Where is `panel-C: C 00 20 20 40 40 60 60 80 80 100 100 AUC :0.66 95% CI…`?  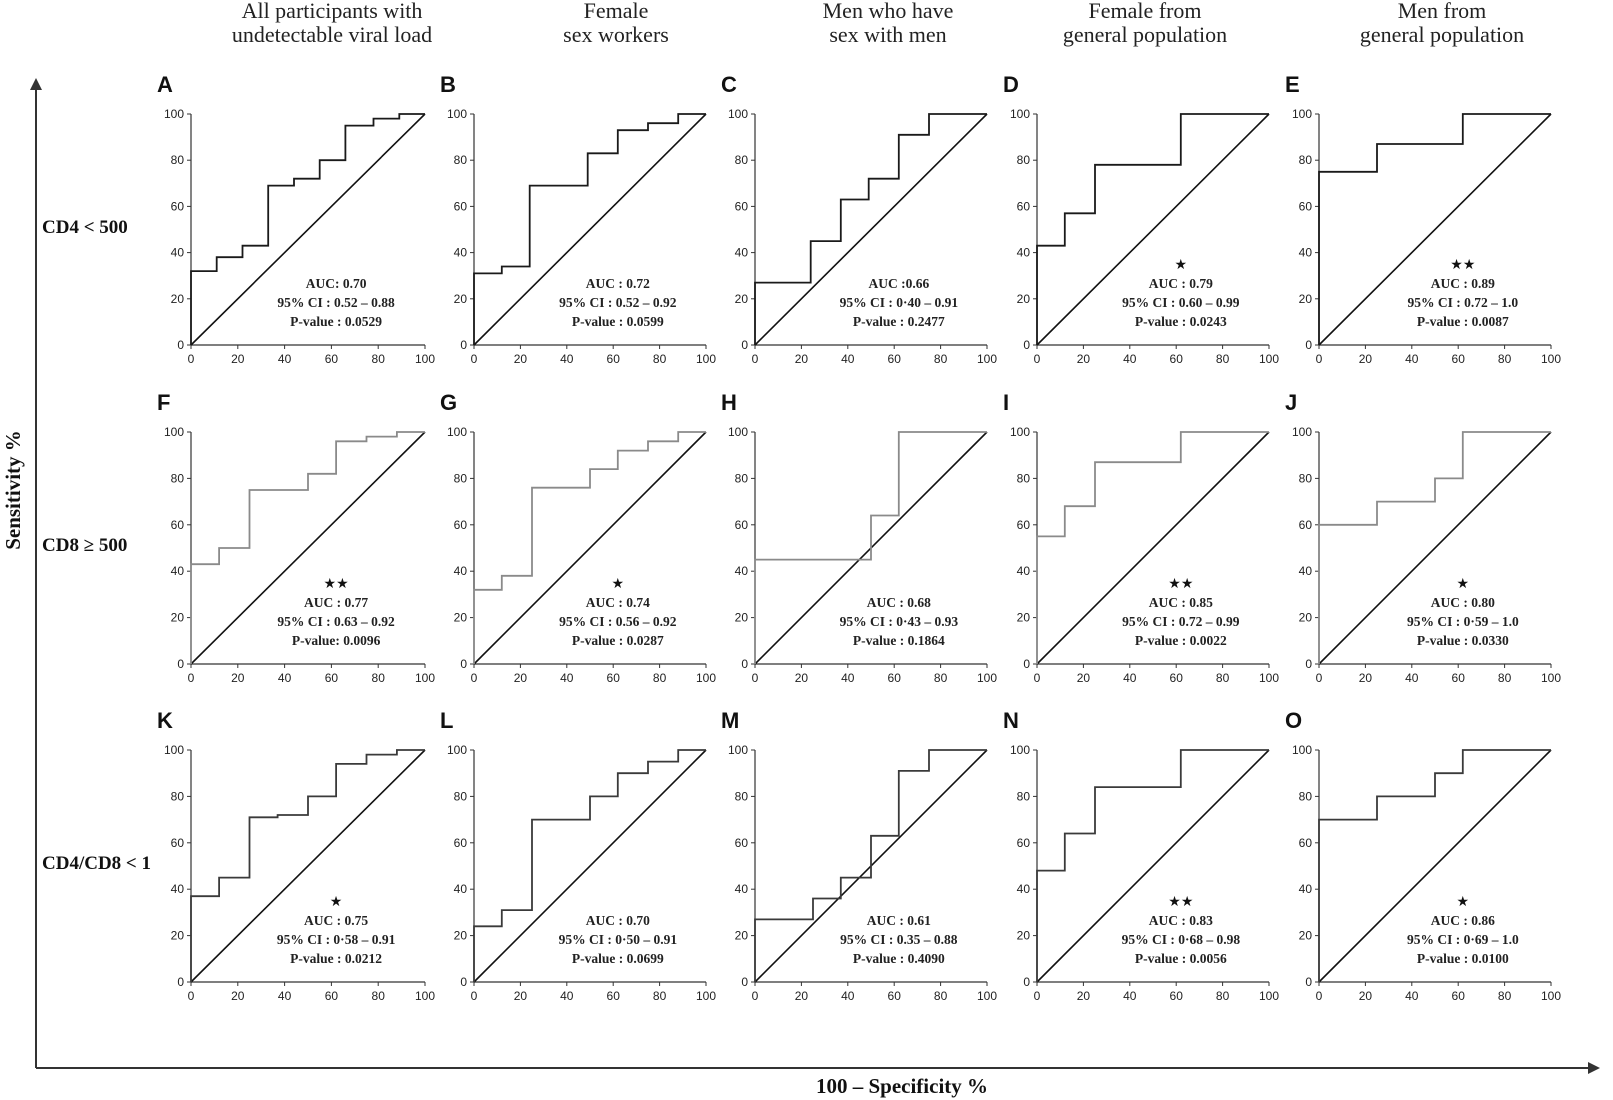 panel-C: C 00 20 20 40 40 60 60 80 80 100 100 AUC :0.66 95% CI… is located at coordinates (859, 219).